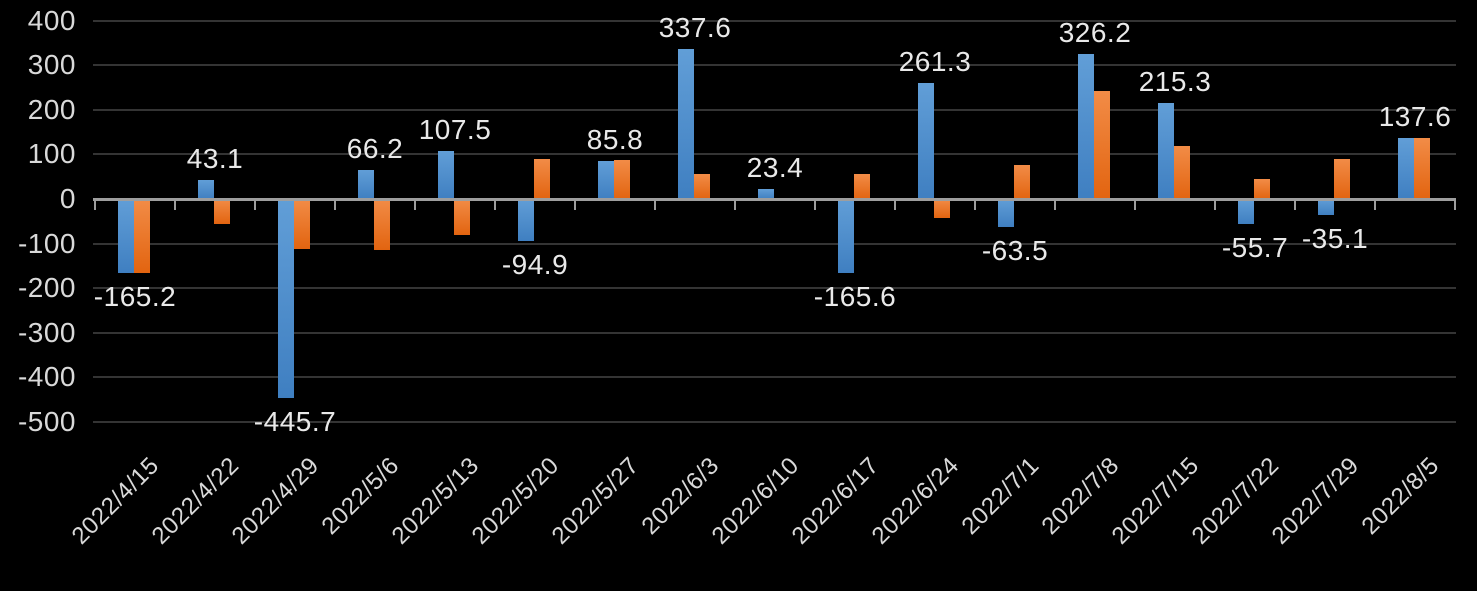 This screenshot has width=1477, height=591. I want to click on x-axis-category-label: 2022/6/17, so click(835, 501).